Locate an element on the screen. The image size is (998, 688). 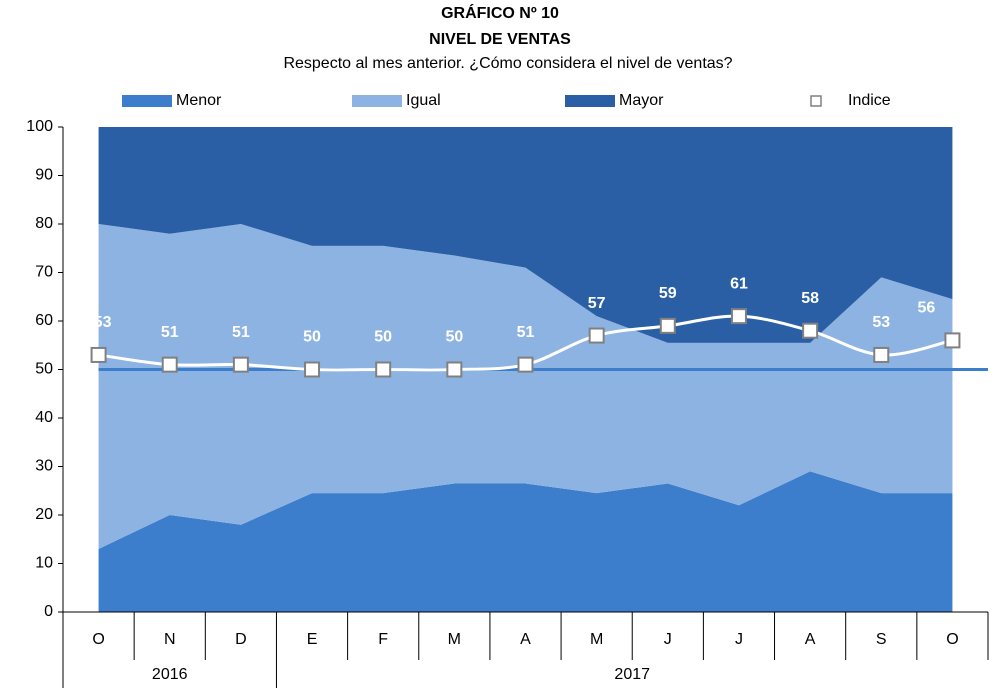
data-label: 61 is located at coordinates (739, 283).